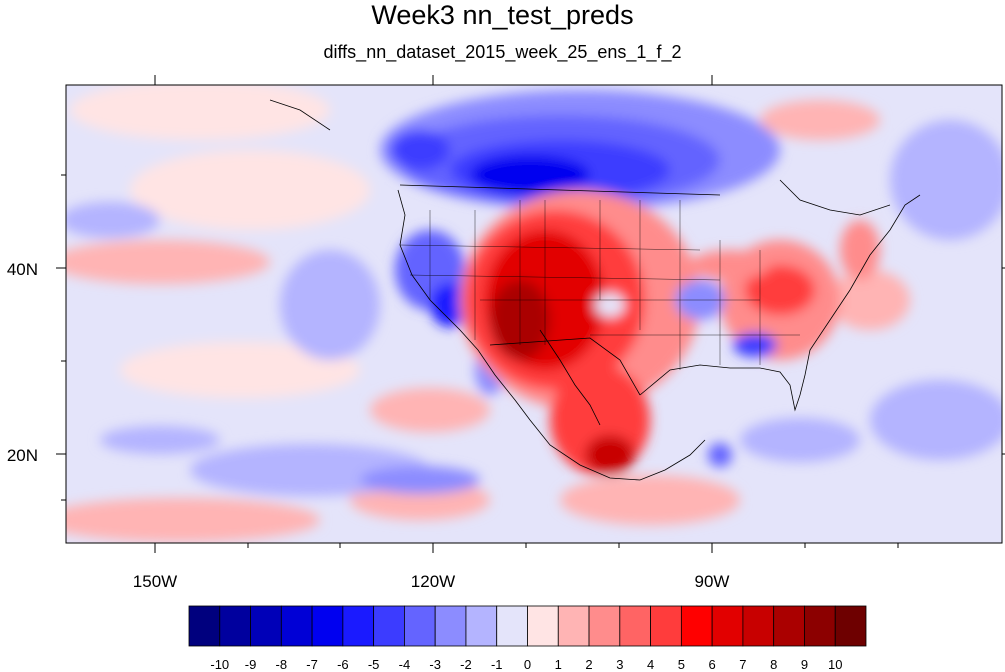 This screenshot has height=672, width=1005. What do you see at coordinates (681, 664) in the screenshot?
I see `colorbar-label: 5` at bounding box center [681, 664].